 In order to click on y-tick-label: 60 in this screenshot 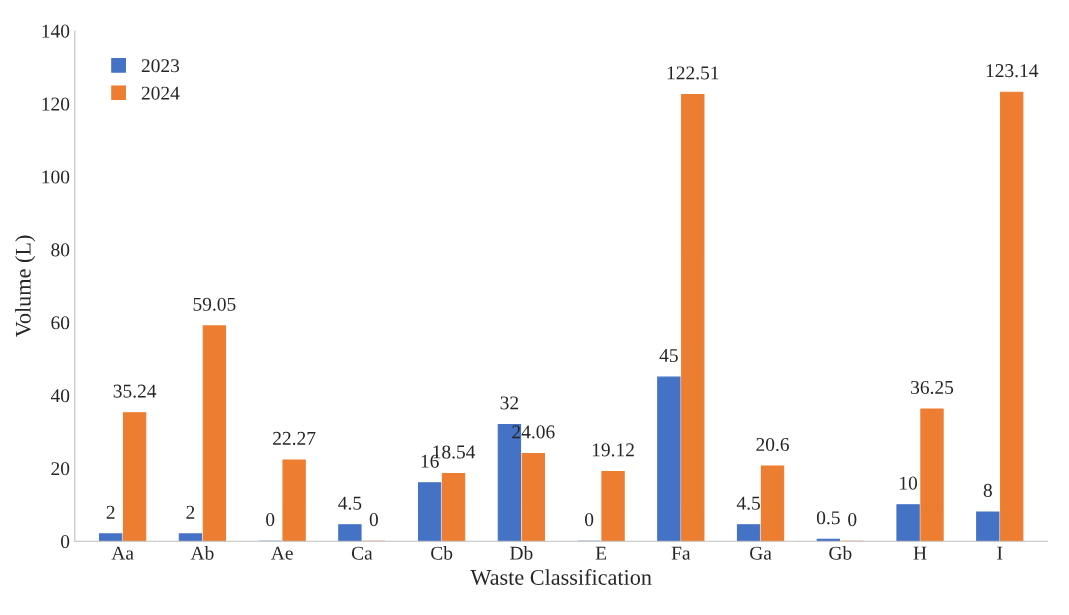, I will do `click(60, 323)`.